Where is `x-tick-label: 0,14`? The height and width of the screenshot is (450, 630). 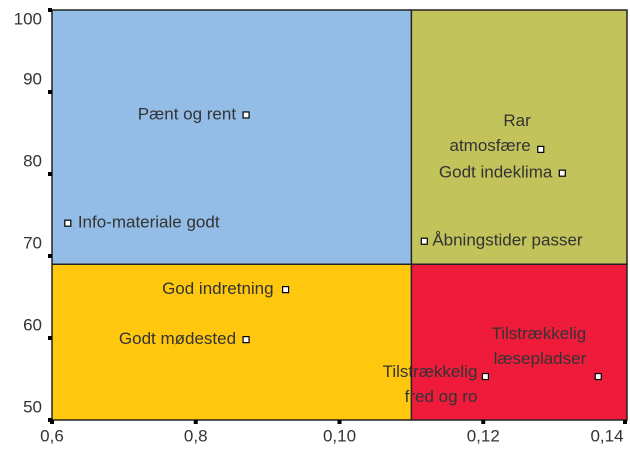 x-tick-label: 0,14 is located at coordinates (606, 435).